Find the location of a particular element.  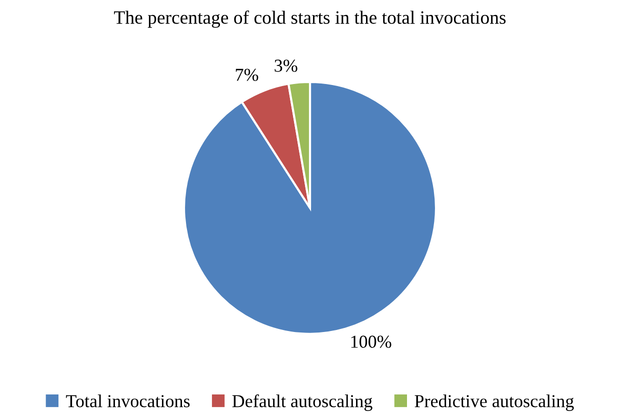

legend-label: Total invocations is located at coordinates (128, 401).